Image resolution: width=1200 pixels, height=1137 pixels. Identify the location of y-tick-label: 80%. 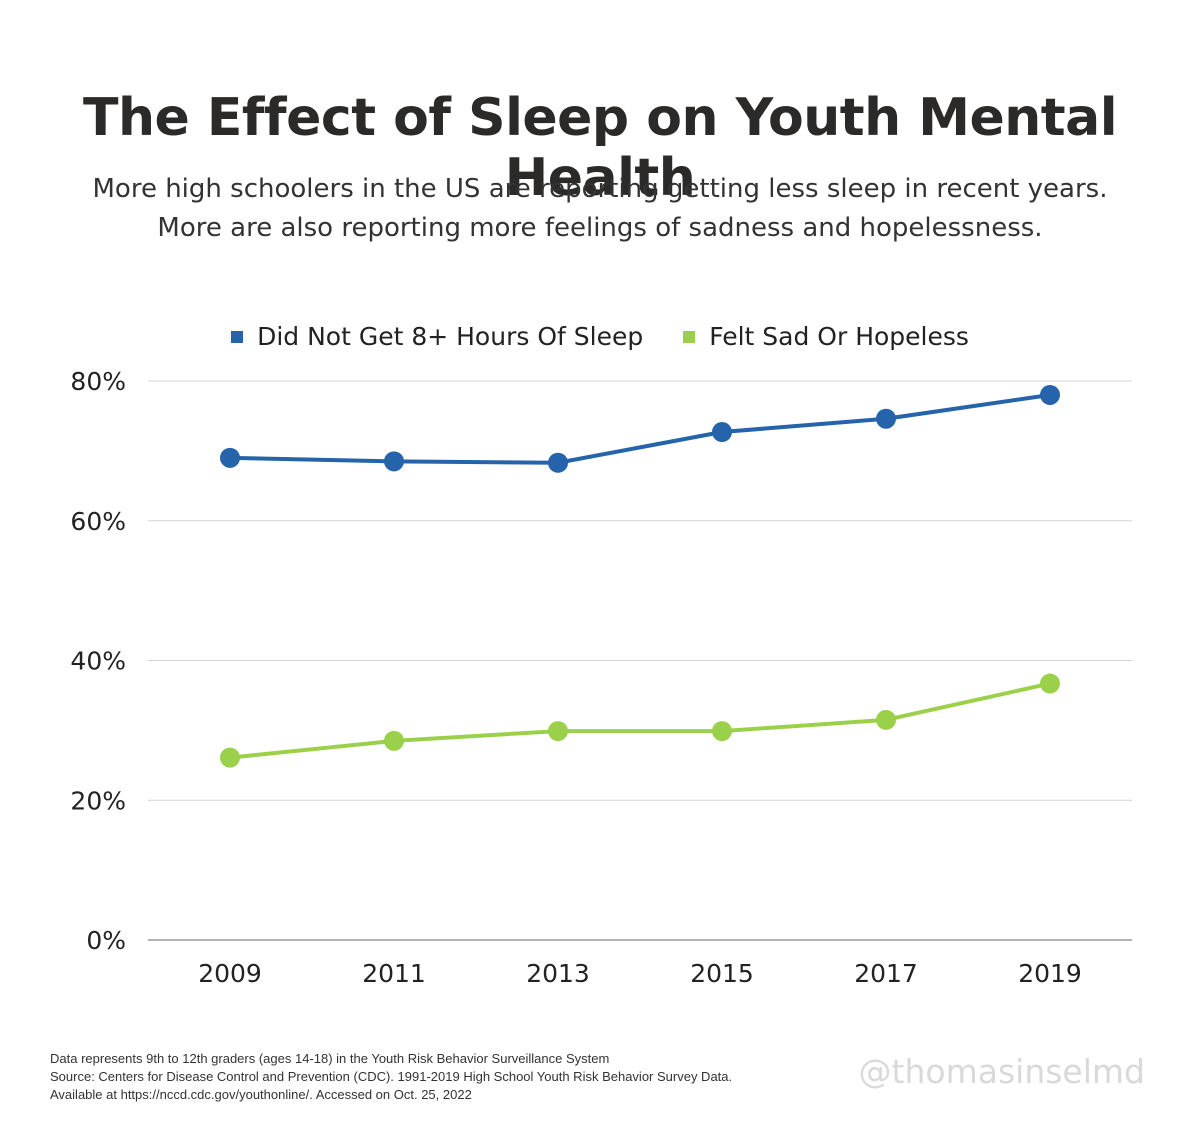
(98, 381).